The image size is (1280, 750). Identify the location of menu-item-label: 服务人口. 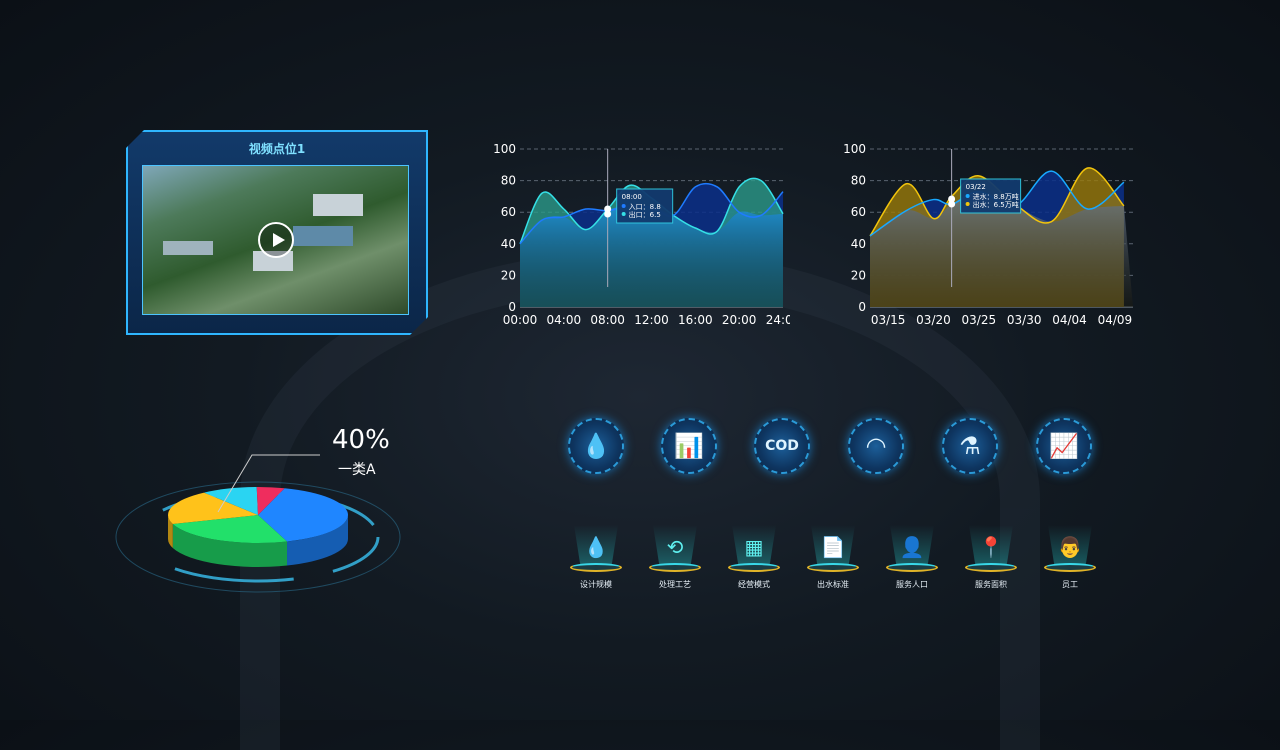
(912, 584).